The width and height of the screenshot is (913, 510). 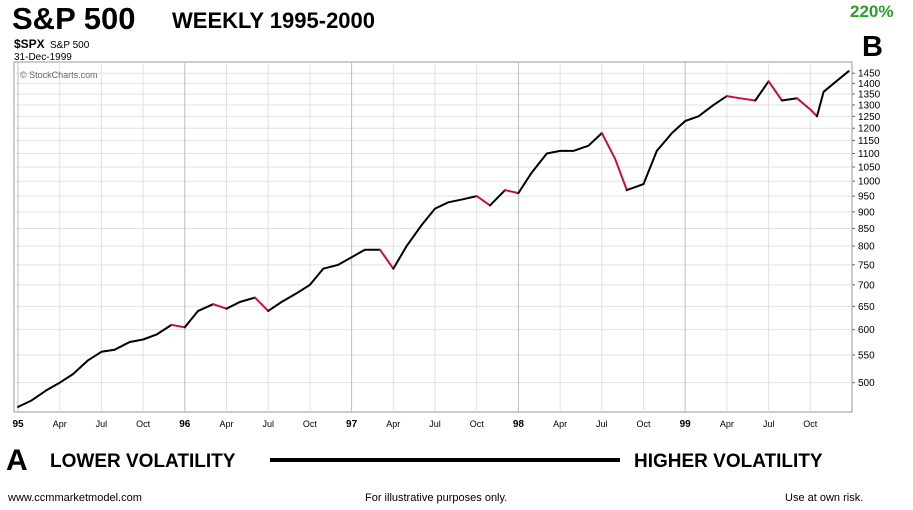 I want to click on x-tick-label: 99, so click(x=686, y=424).